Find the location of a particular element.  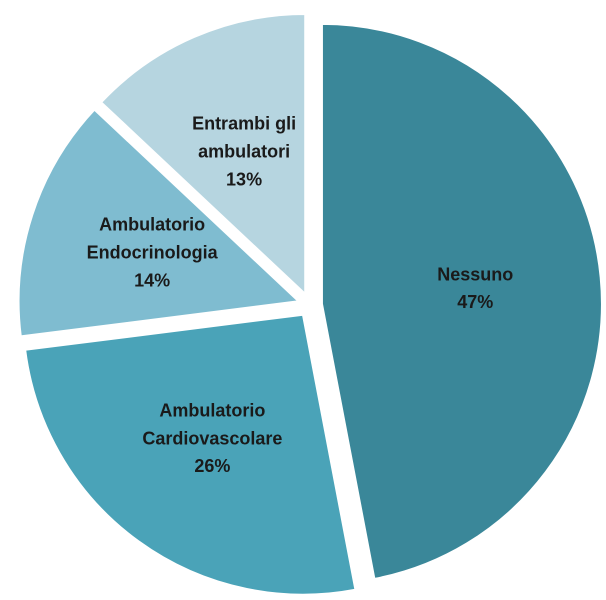

slice-label-line: ambulatori is located at coordinates (244, 151).